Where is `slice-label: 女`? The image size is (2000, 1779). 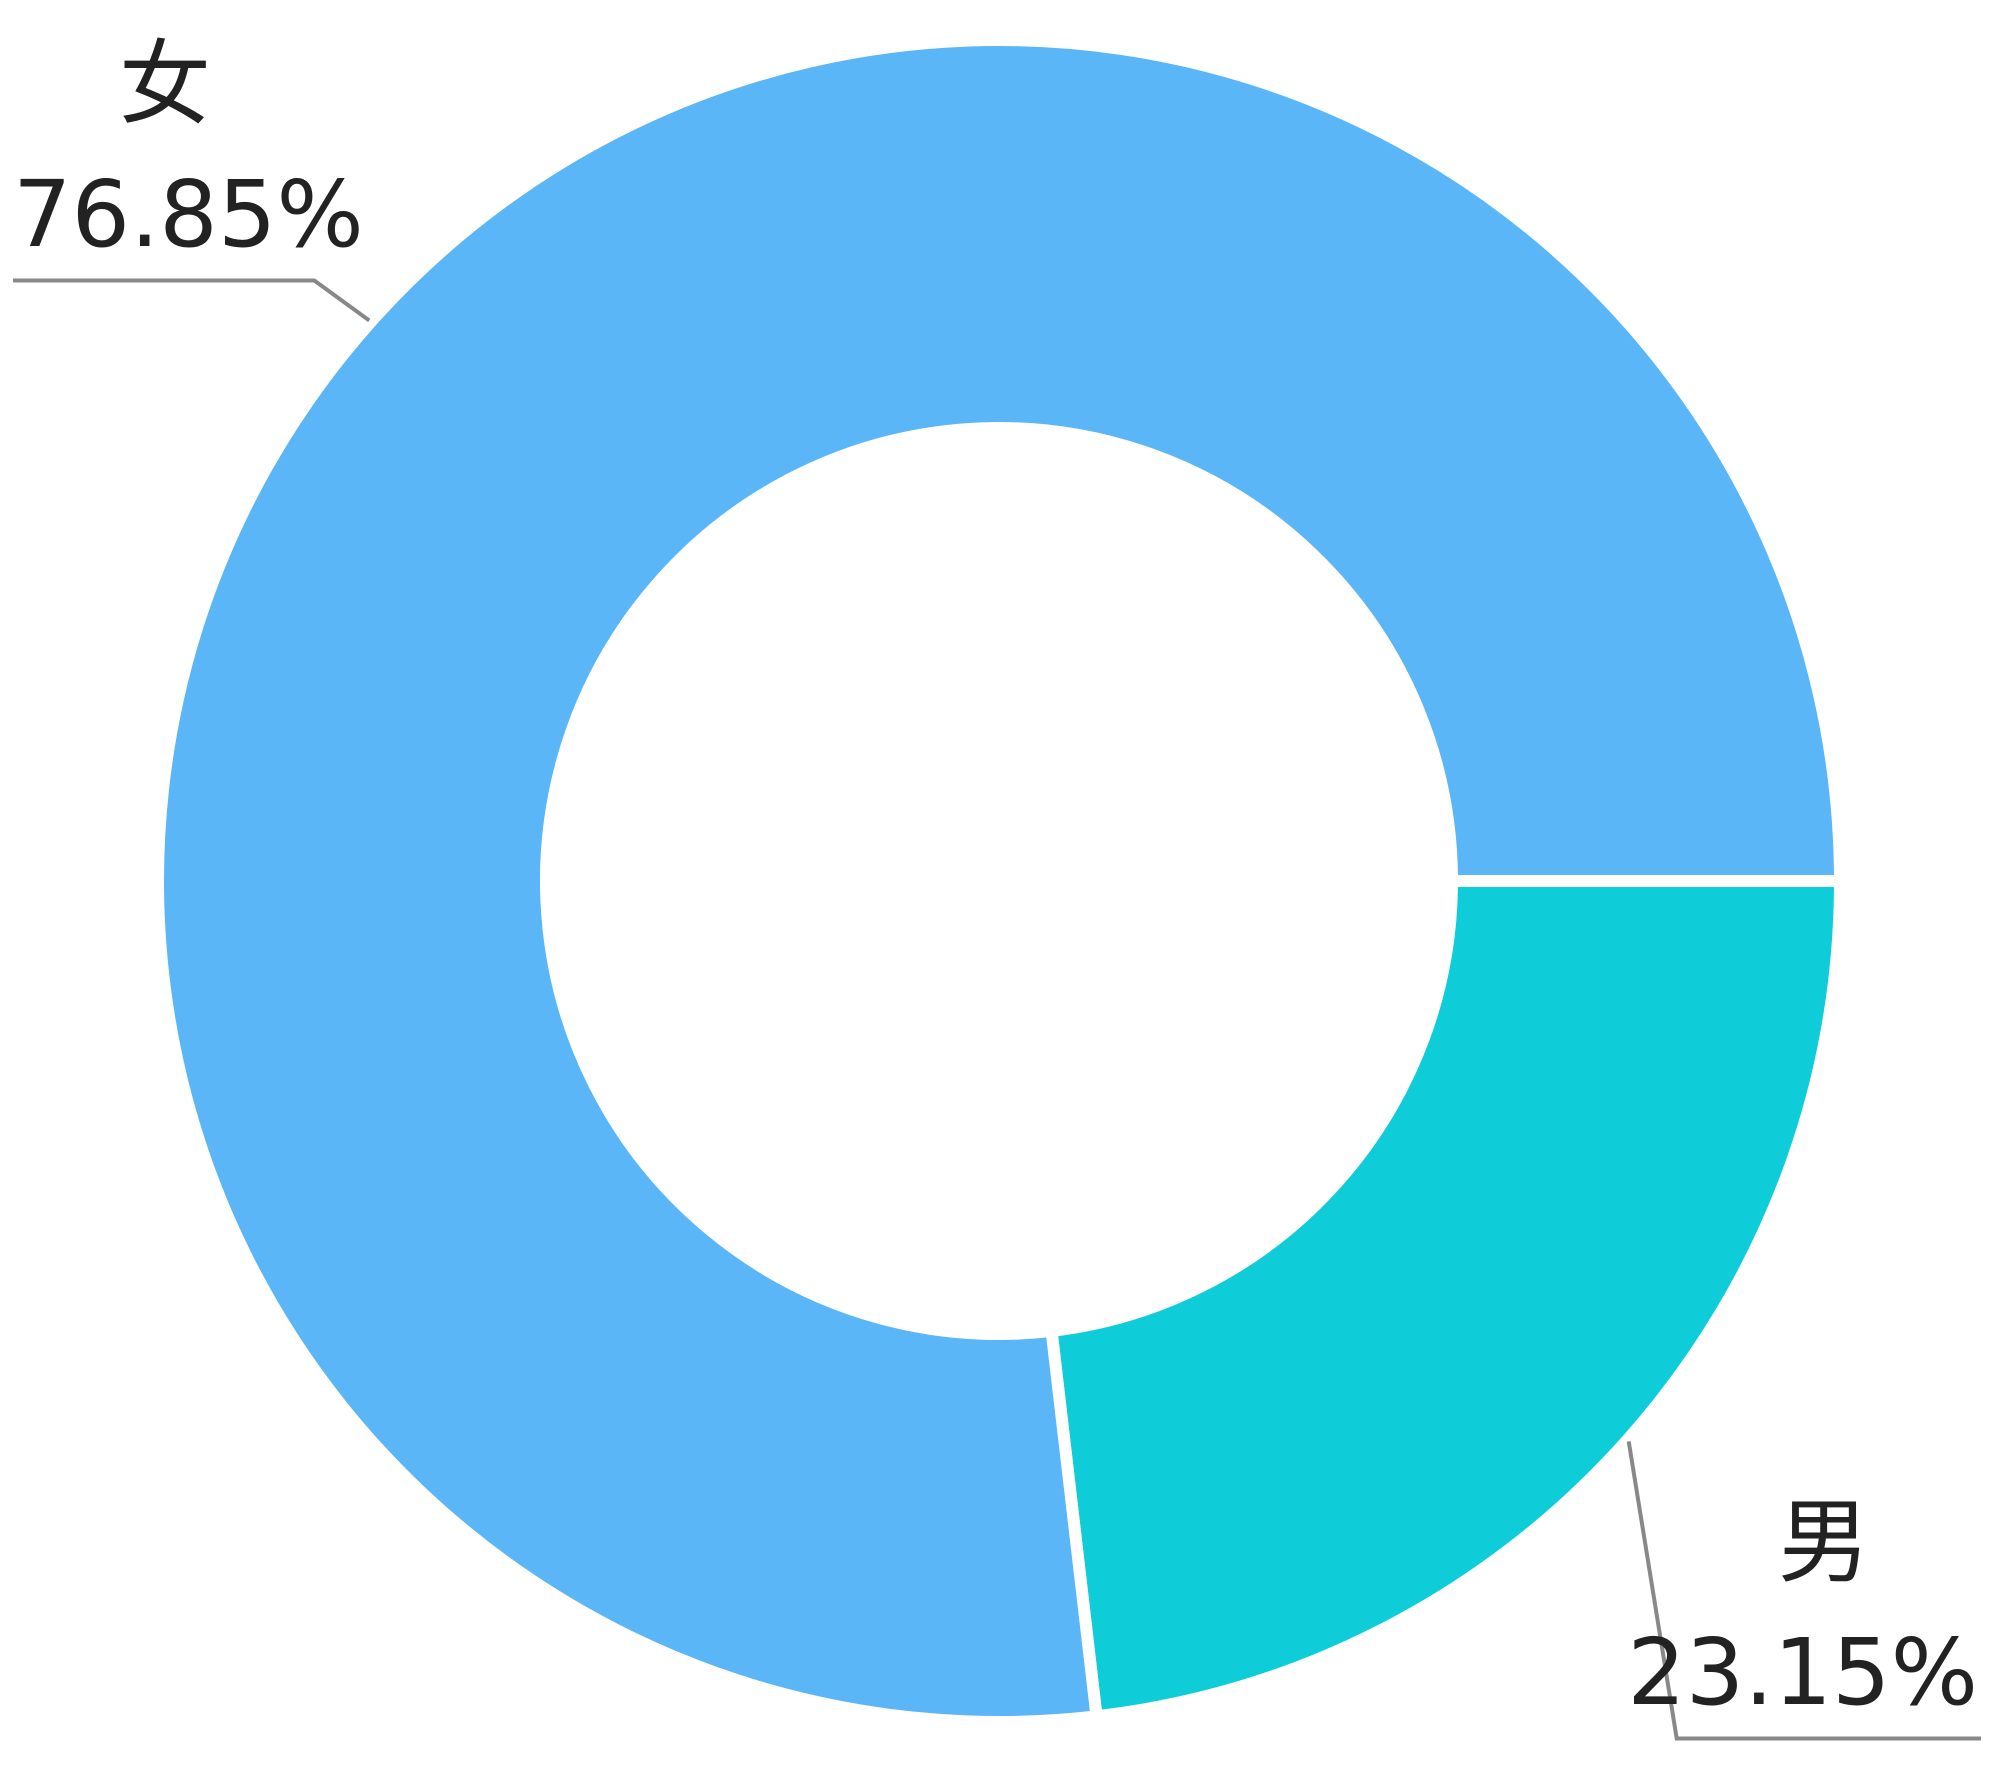 slice-label: 女 is located at coordinates (165, 84).